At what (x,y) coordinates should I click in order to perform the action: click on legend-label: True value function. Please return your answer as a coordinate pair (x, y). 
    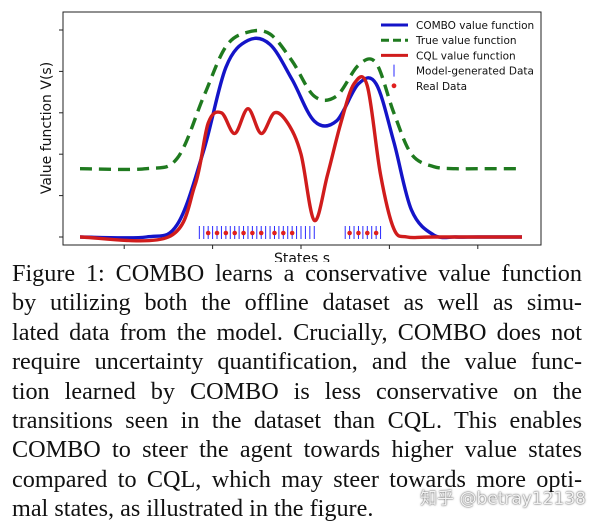
    Looking at the image, I should click on (466, 41).